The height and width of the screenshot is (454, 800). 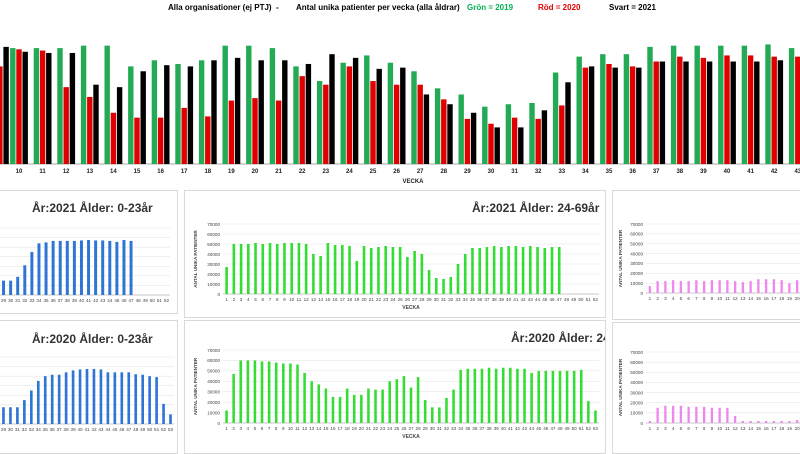 What do you see at coordinates (113, 172) in the screenshot?
I see `x-tick-label: 14` at bounding box center [113, 172].